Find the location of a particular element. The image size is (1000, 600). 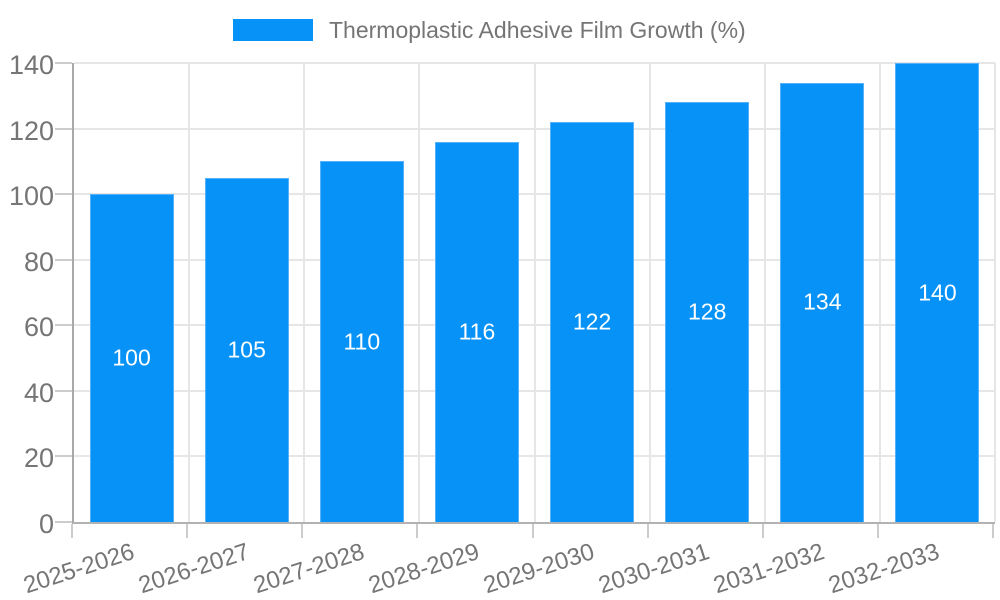

bar: 134 is located at coordinates (822, 302).